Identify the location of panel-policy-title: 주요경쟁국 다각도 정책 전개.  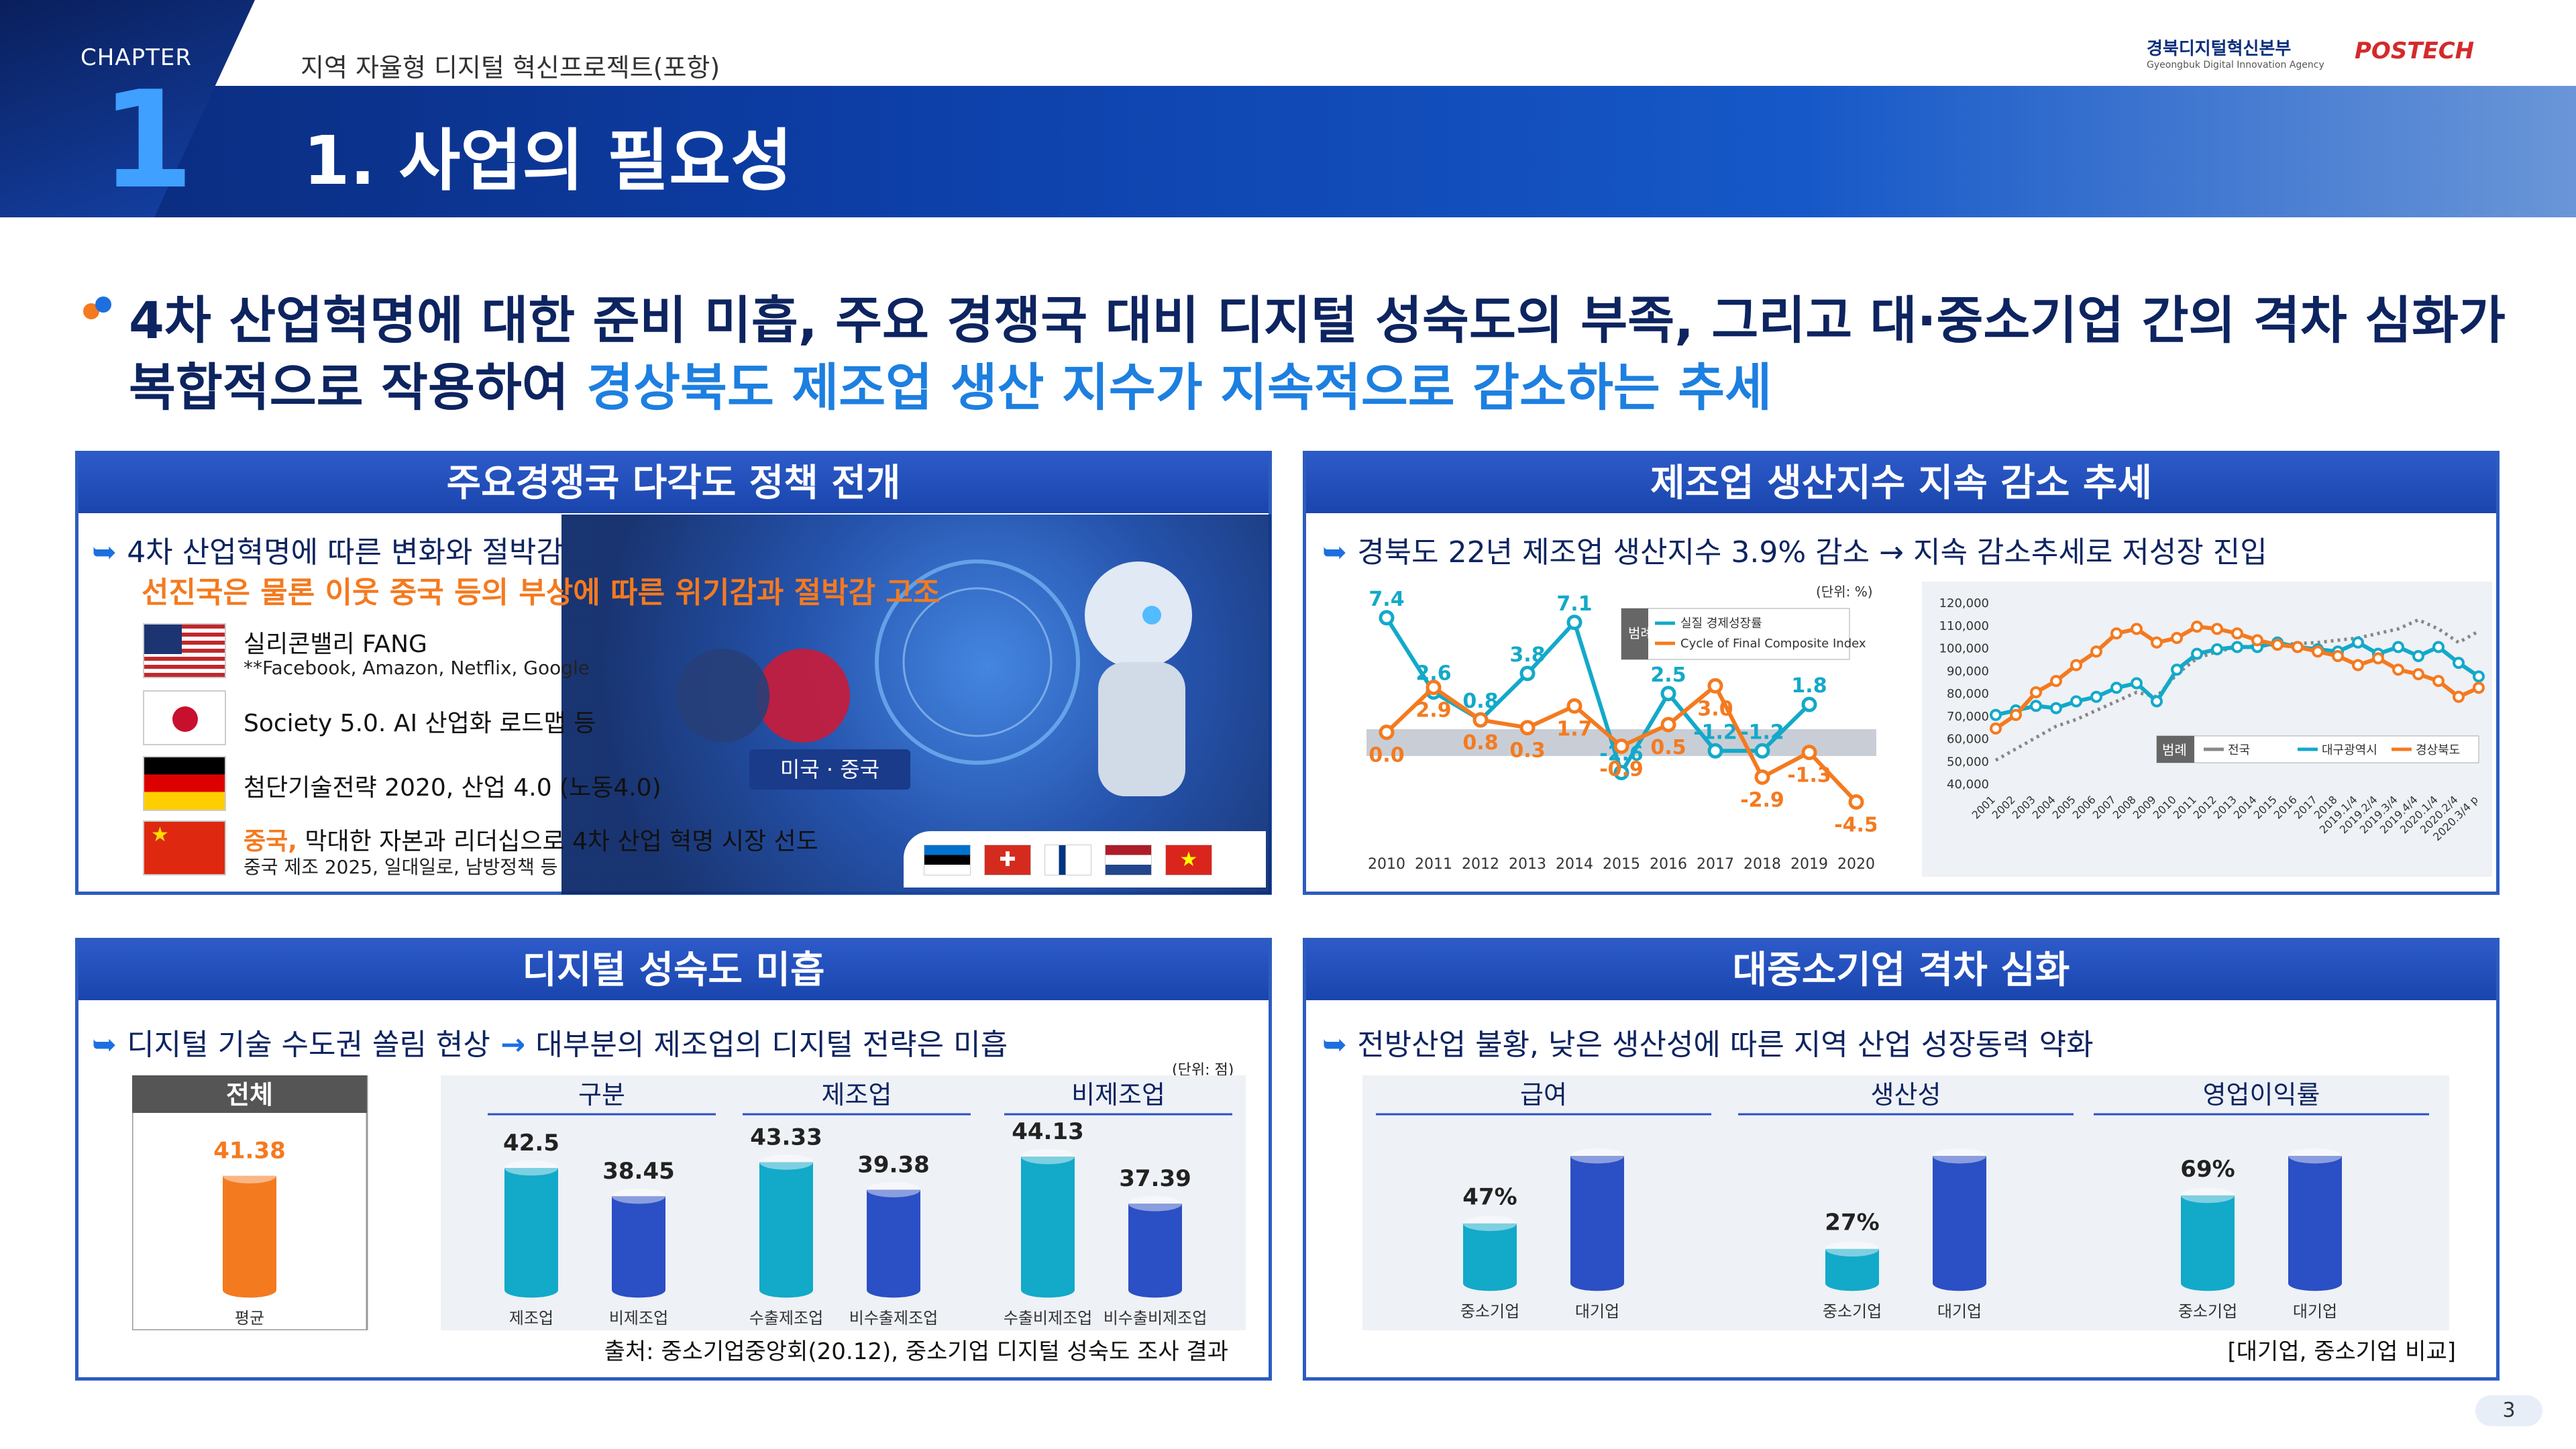
(673, 483).